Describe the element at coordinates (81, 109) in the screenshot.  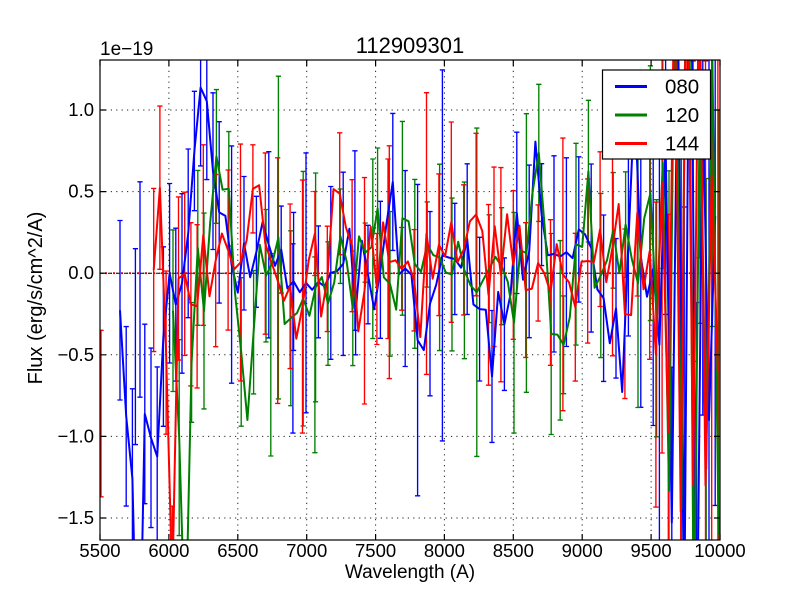
I see `svg-text: 1.0` at that location.